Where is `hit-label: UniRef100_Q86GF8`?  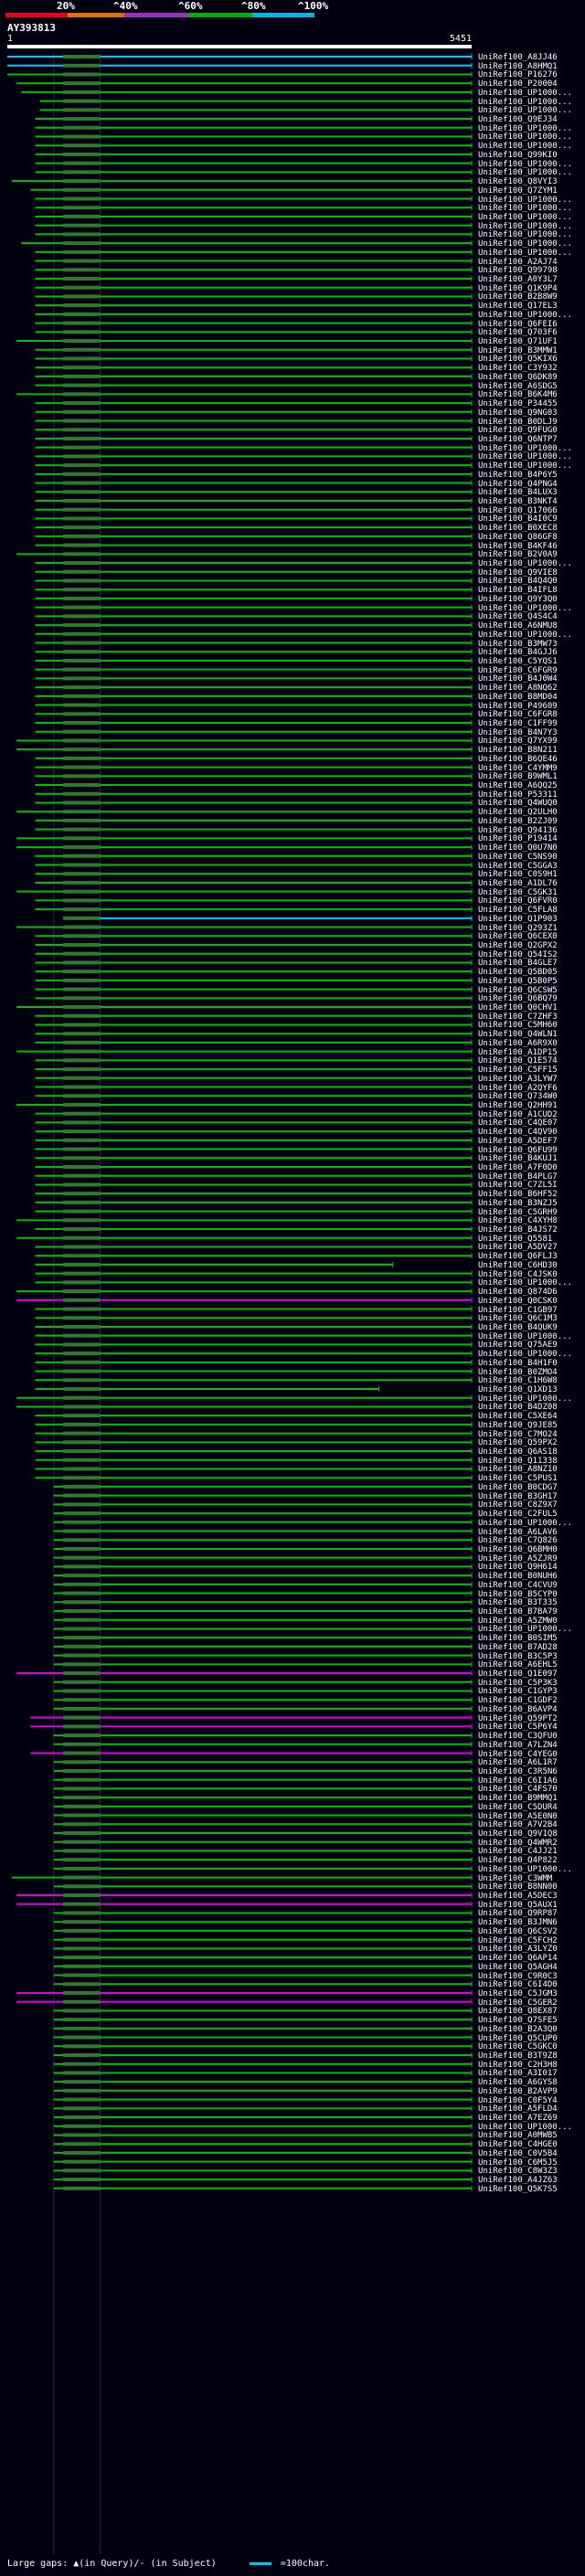
hit-label: UniRef100_Q86GF8 is located at coordinates (518, 537).